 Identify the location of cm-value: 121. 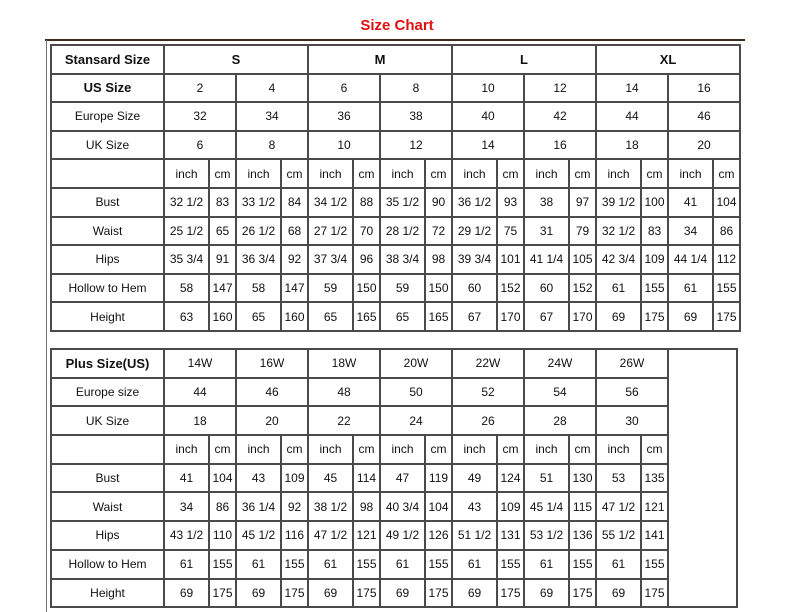
(654, 507).